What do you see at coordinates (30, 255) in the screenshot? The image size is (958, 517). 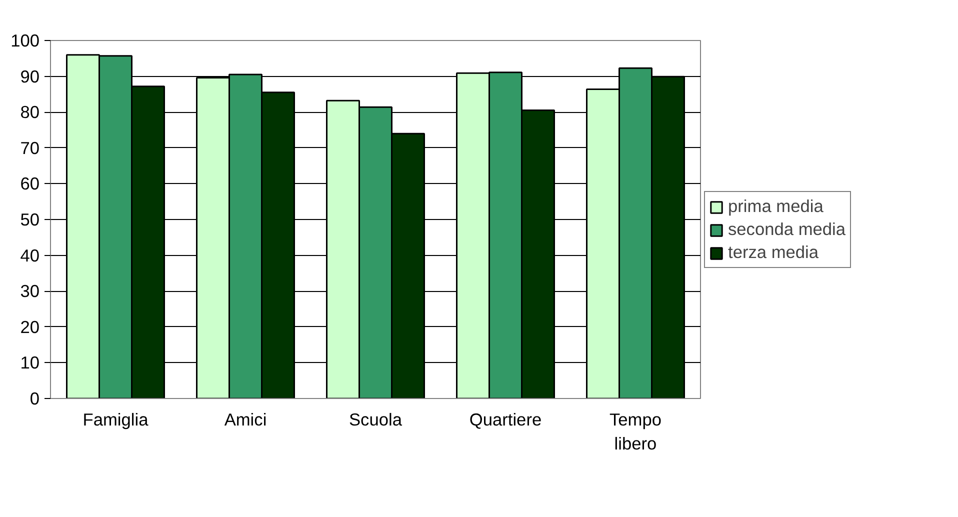 I see `y-tick-label: 40` at bounding box center [30, 255].